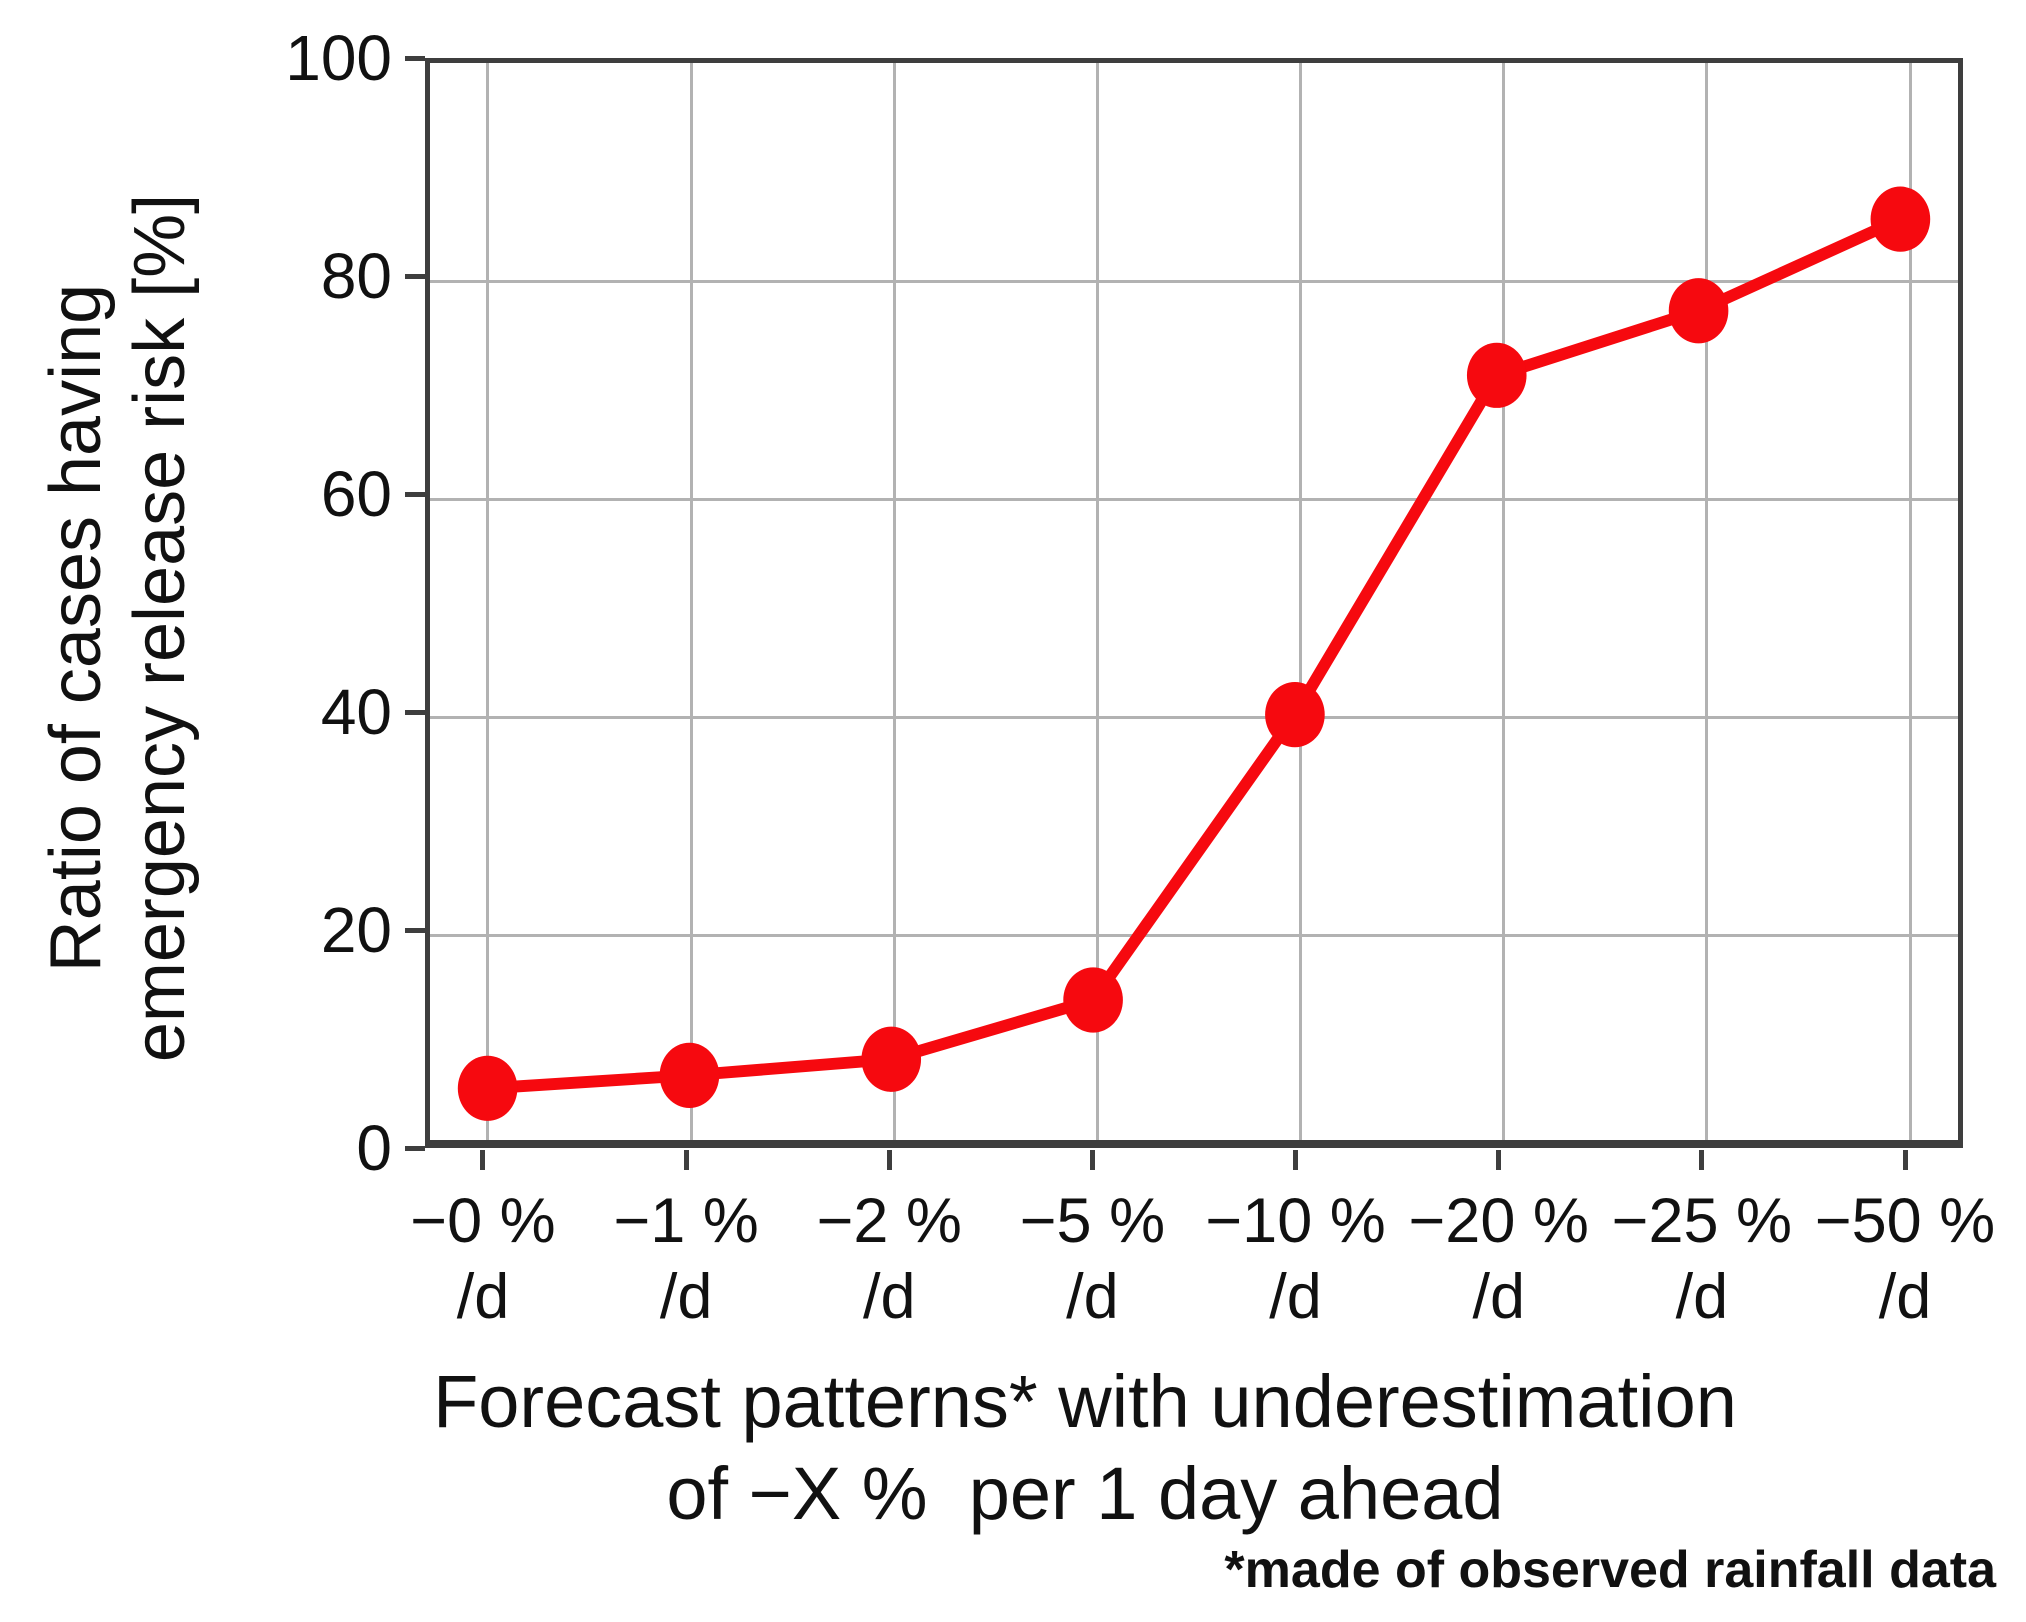 This screenshot has width=2026, height=1622. Describe the element at coordinates (374, 1148) in the screenshot. I see `y-tick-label-0: 0` at that location.